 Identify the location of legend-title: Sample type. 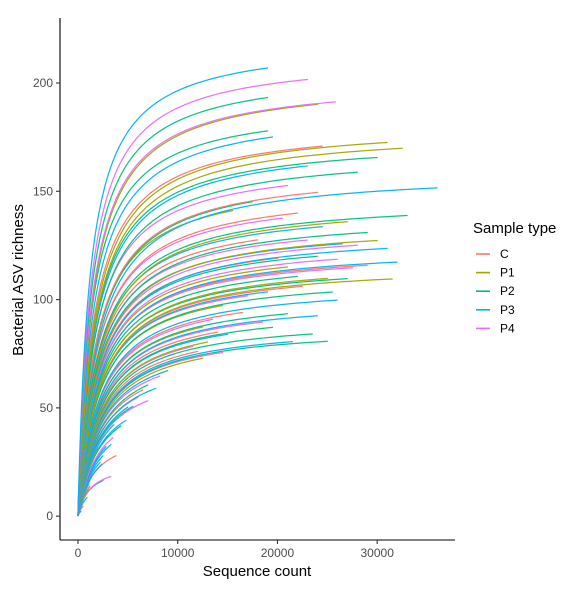
(514, 228).